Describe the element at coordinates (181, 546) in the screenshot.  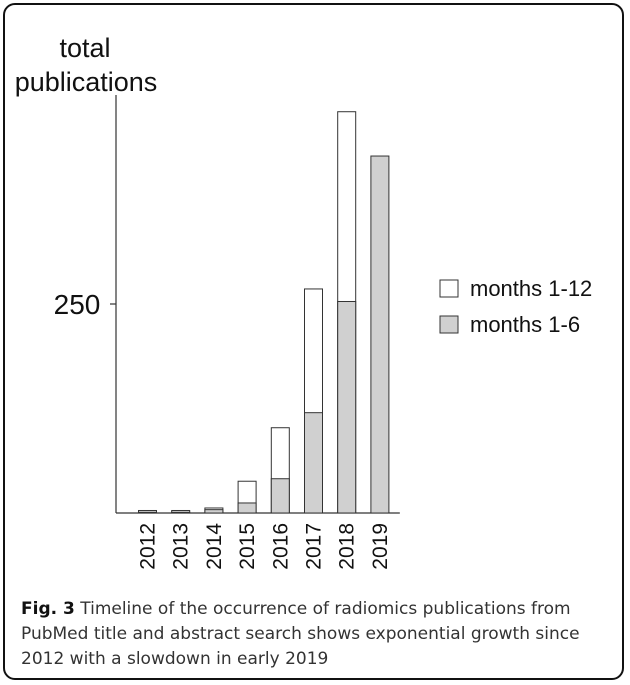
I see `x-tick-label: 2013` at that location.